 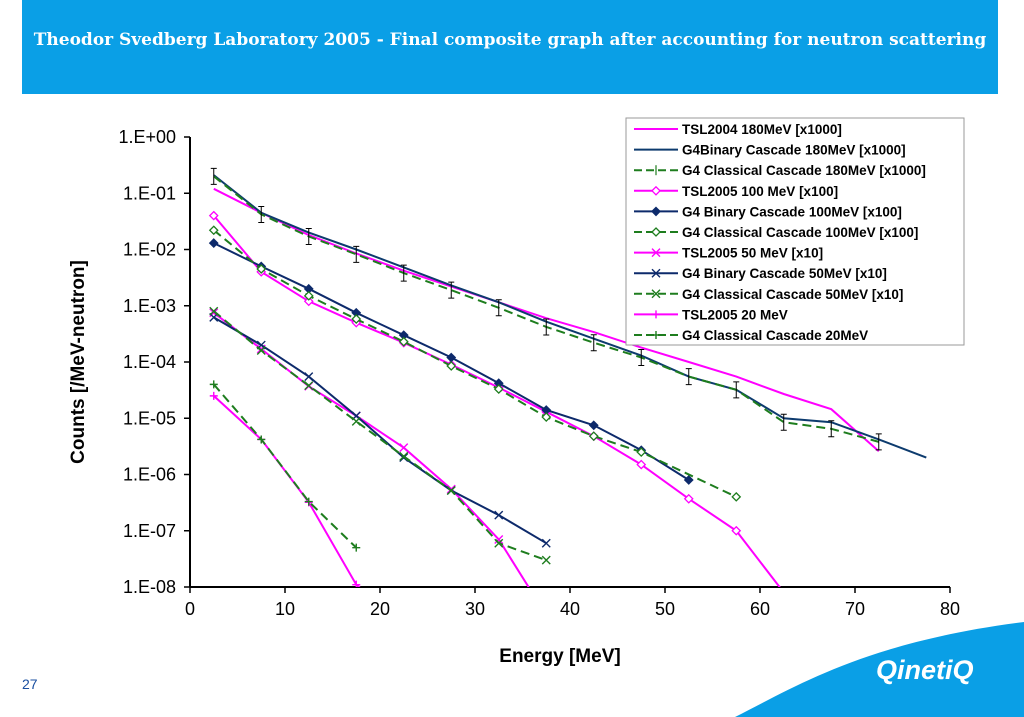 I want to click on legend-item: G4 Classical Cascade 100MeV [x100], so click(x=776, y=232).